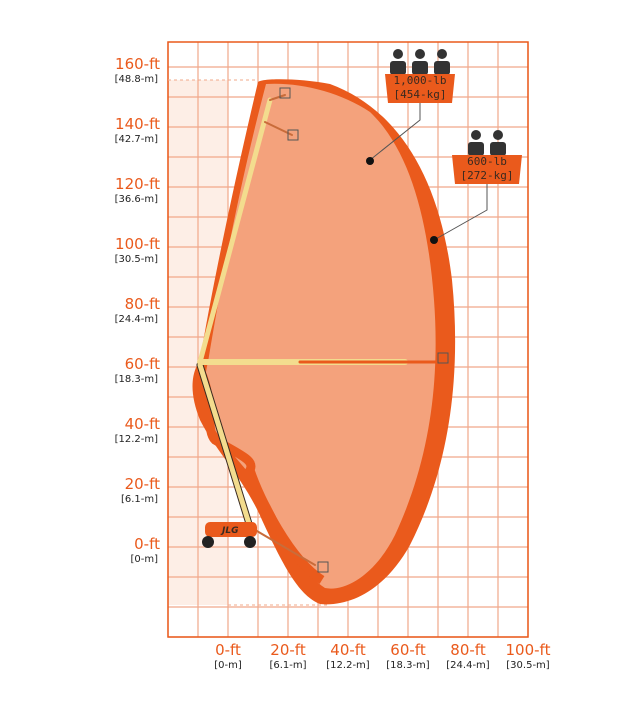  Describe the element at coordinates (487, 175) in the screenshot. I see `capacity-kg: [272-kg]` at that location.